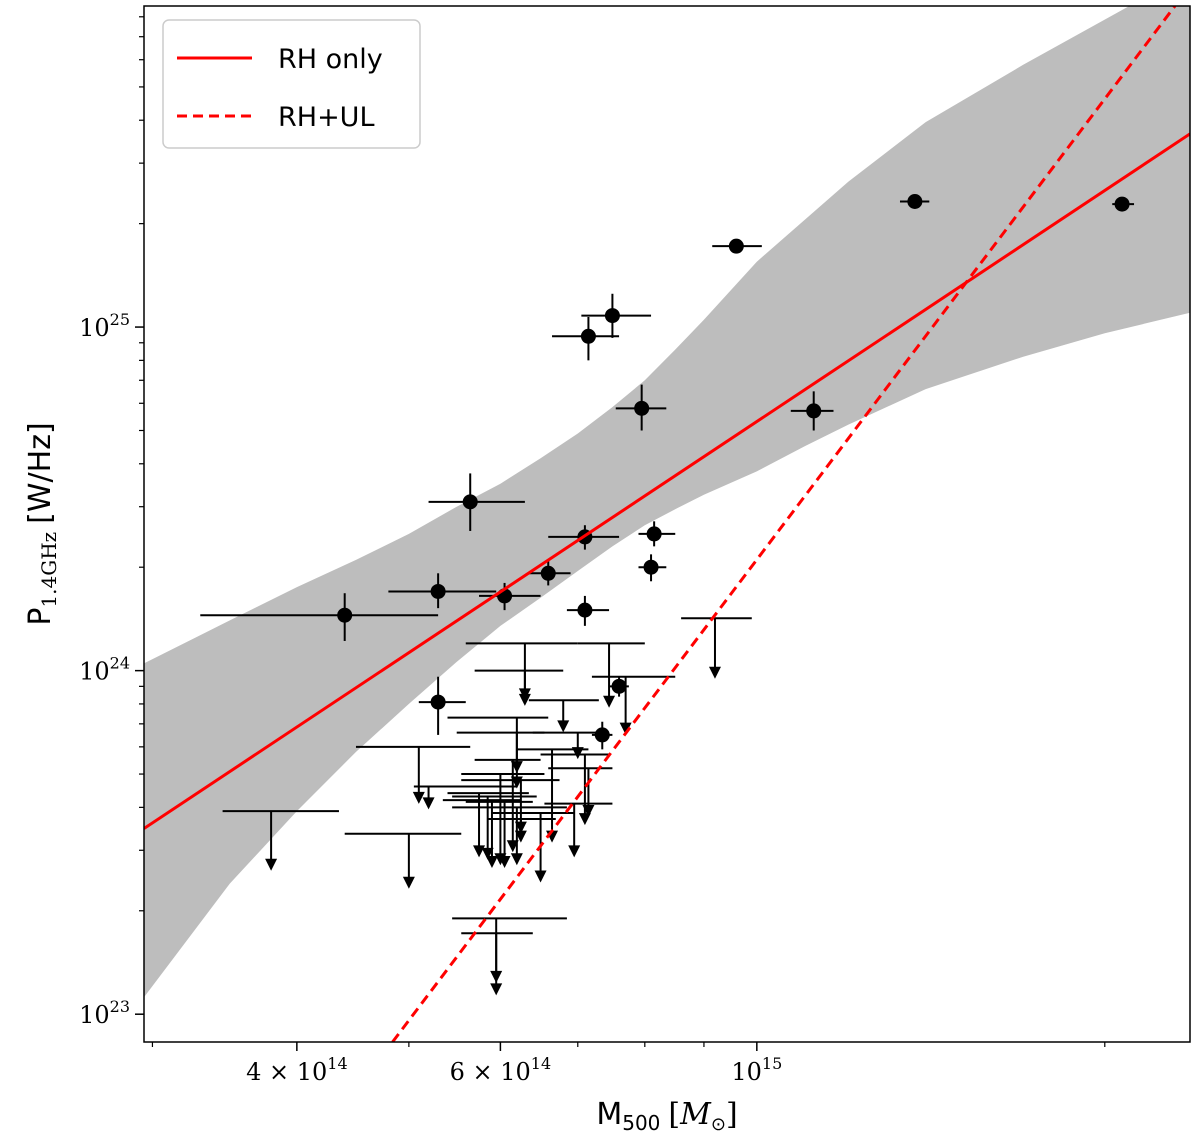 The image size is (1200, 1146). Describe the element at coordinates (104, 1013) in the screenshot. I see `y-tick-label-0: 1023` at that location.